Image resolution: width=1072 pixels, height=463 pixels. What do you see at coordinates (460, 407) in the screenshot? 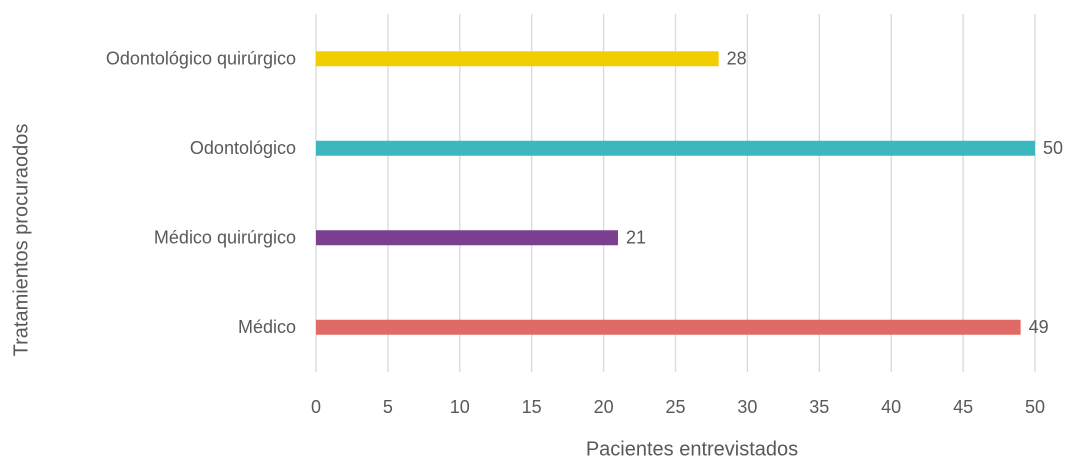
I see `x-tick-label: 10` at bounding box center [460, 407].